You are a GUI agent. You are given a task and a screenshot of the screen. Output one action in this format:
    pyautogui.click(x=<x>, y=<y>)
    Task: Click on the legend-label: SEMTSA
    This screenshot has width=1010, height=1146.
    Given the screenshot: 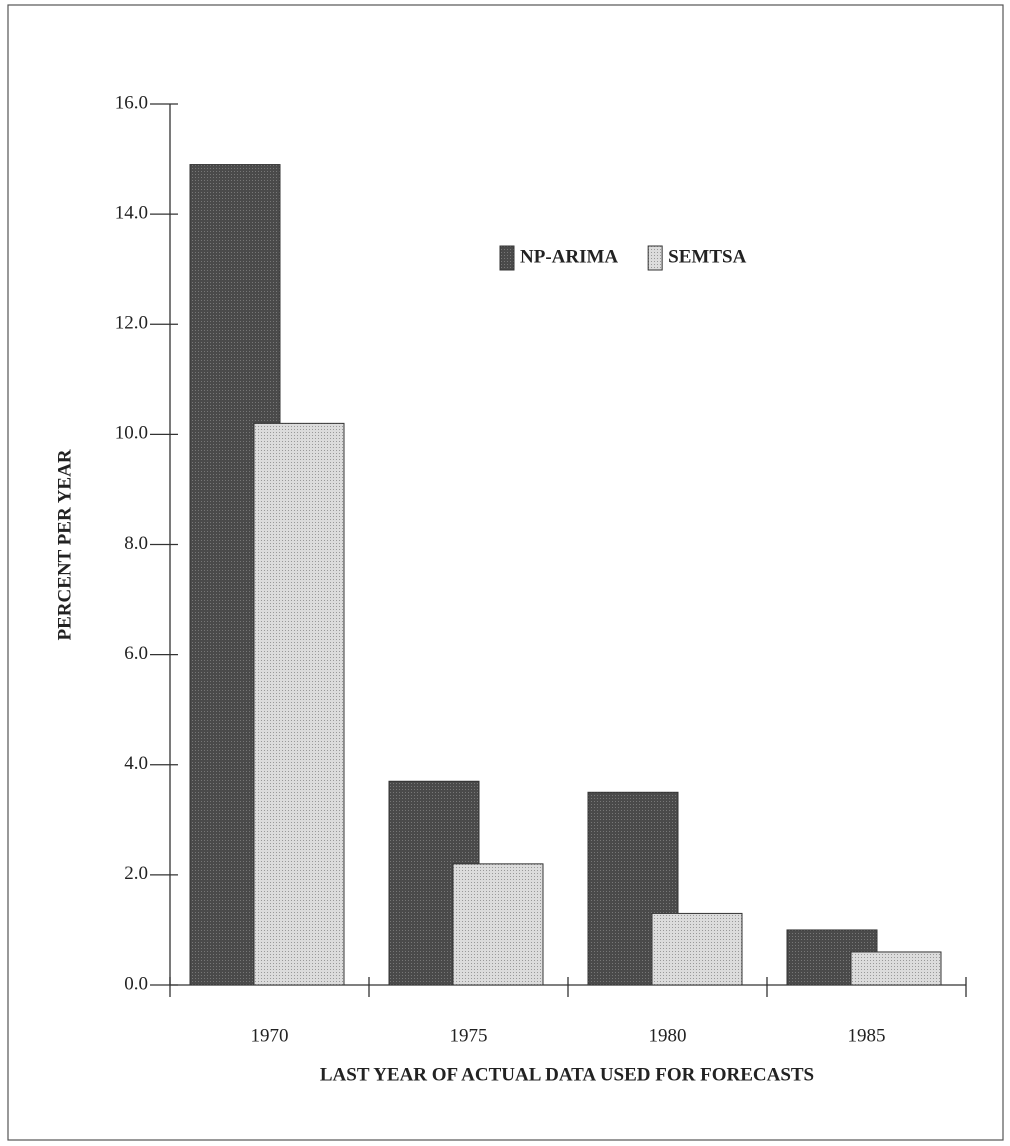 What is the action you would take?
    pyautogui.click(x=707, y=256)
    